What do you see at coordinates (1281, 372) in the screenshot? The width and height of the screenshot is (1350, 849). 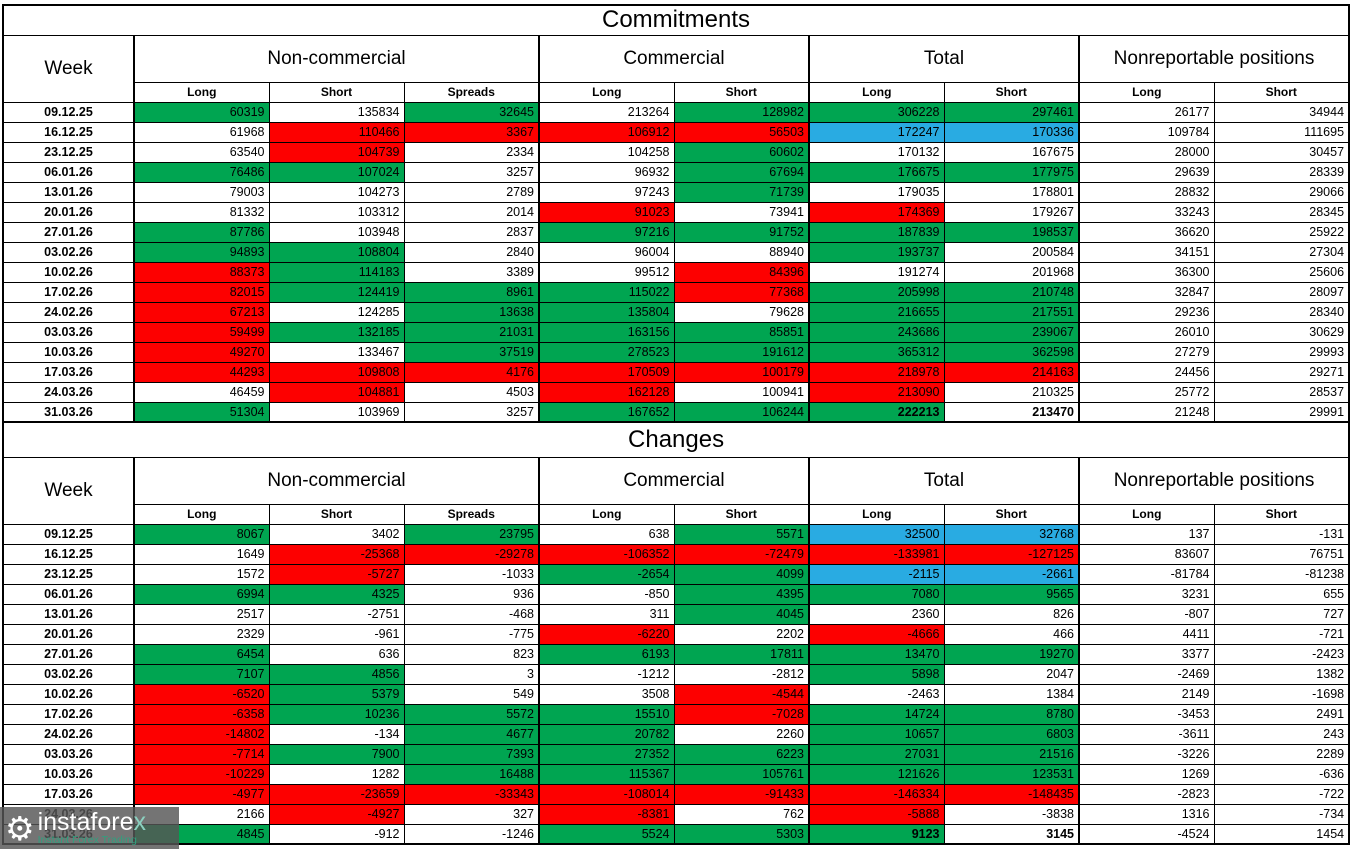 I see `value-cell: 29271` at bounding box center [1281, 372].